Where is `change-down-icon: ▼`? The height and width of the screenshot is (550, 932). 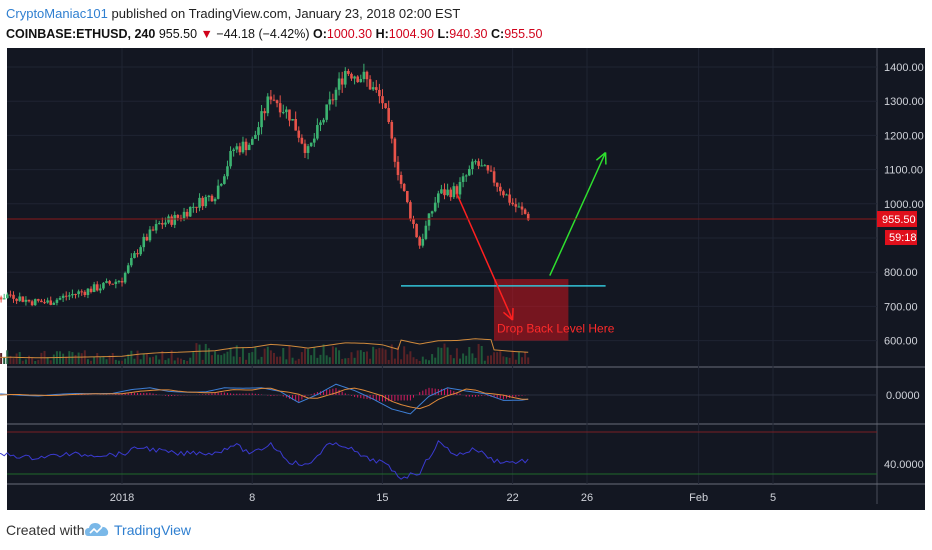
change-down-icon: ▼ is located at coordinates (206, 34).